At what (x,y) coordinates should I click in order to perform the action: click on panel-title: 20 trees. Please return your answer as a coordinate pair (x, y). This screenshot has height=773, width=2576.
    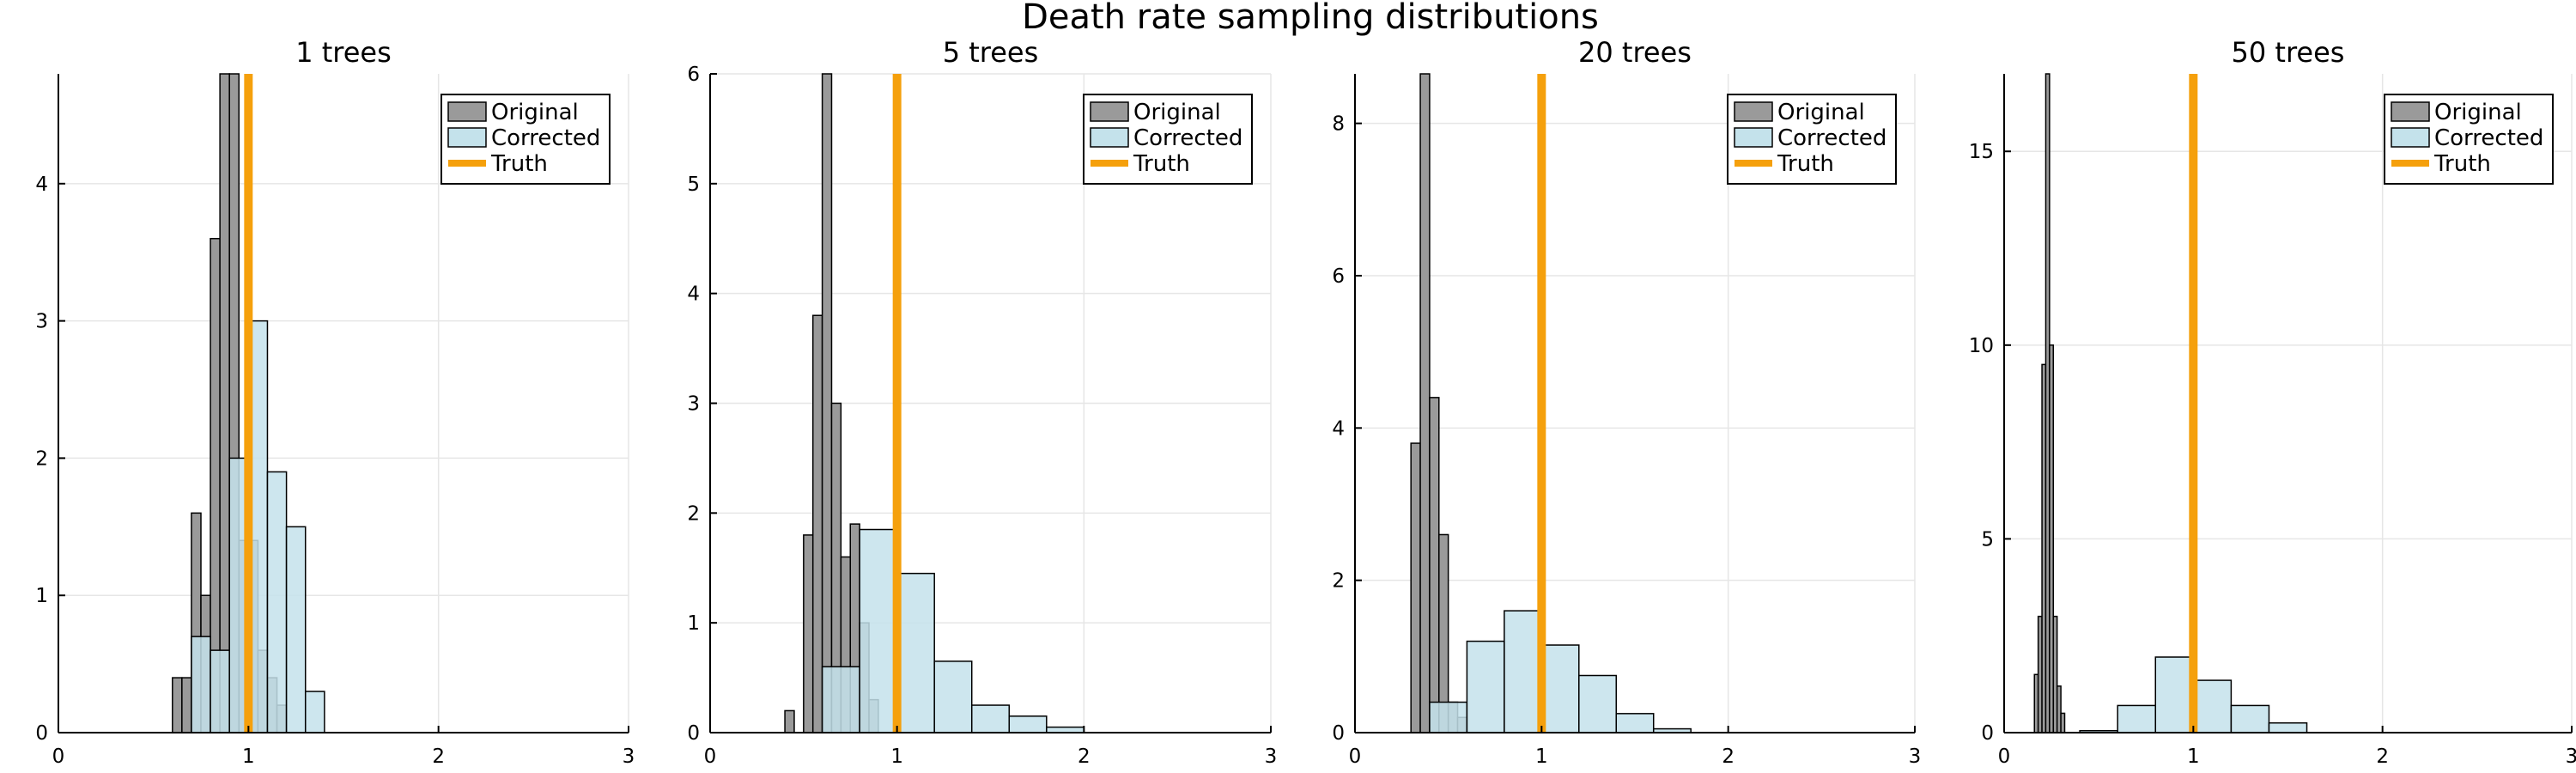
    Looking at the image, I should click on (1635, 52).